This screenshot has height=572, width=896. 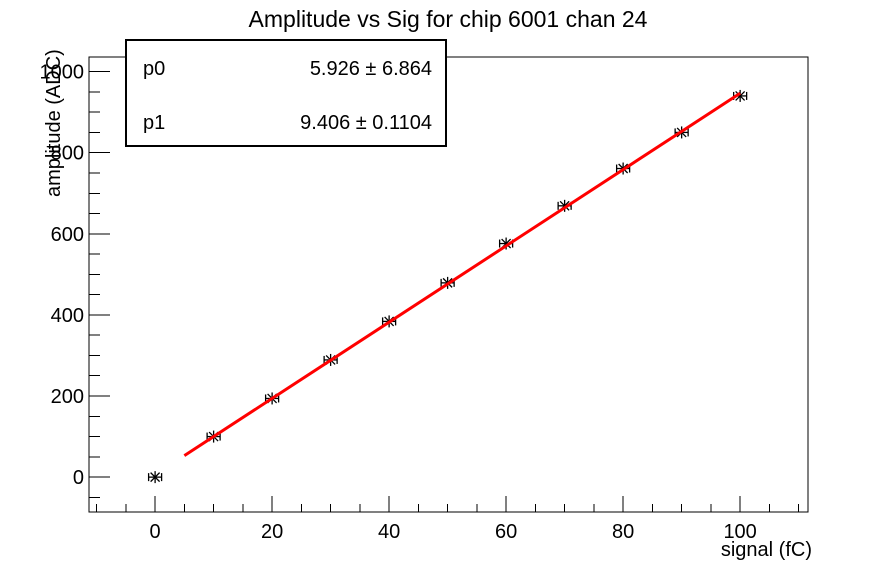 What do you see at coordinates (389, 532) in the screenshot?
I see `x-tick-label: 40` at bounding box center [389, 532].